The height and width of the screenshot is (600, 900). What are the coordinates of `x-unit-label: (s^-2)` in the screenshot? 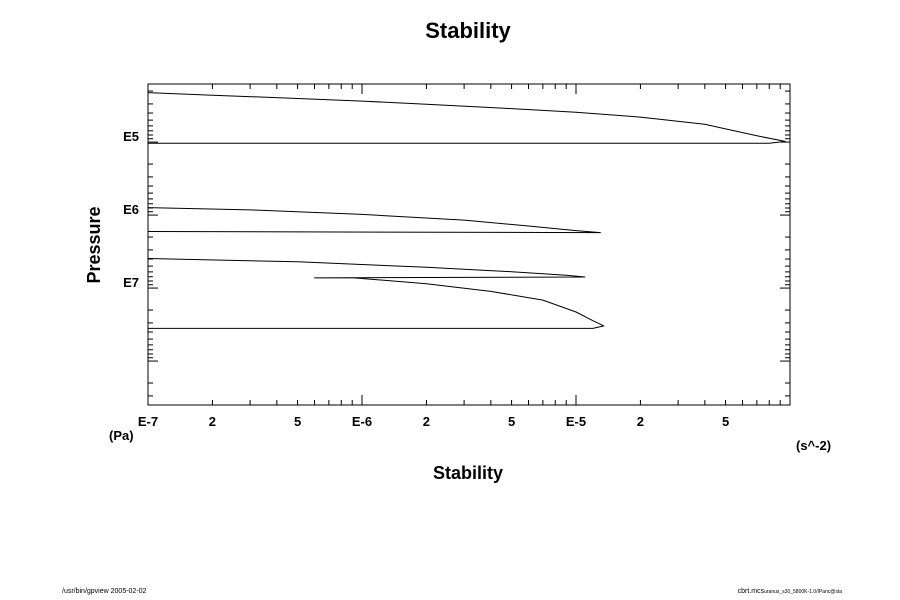 It's located at (813, 445).